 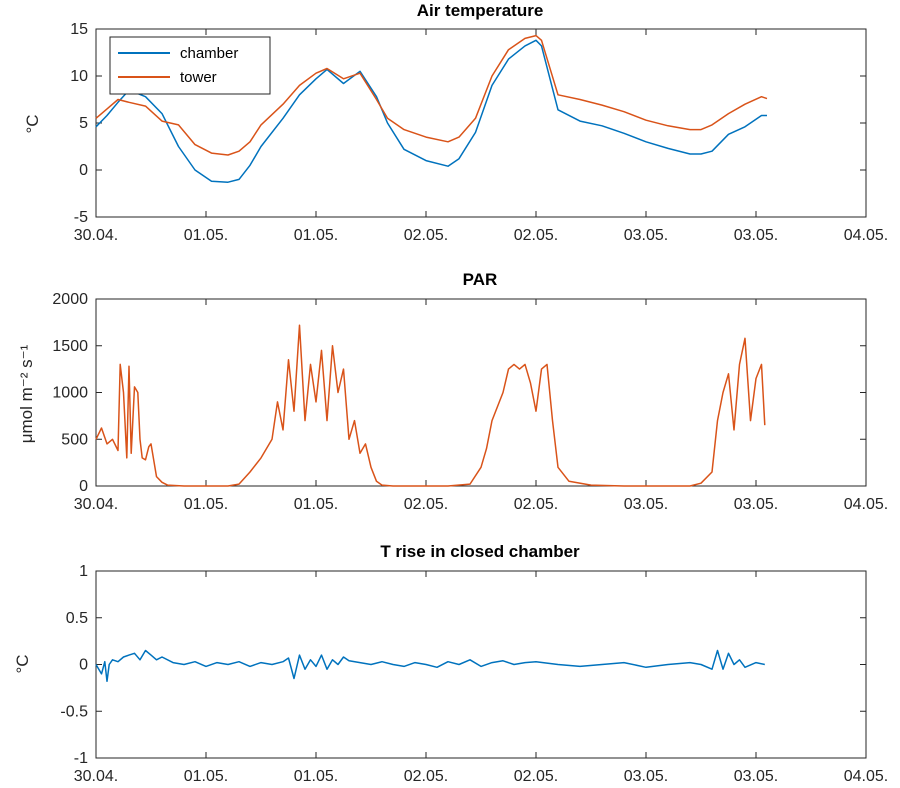 I want to click on t-rise-title: T rise in closed chamber, so click(x=480, y=551).